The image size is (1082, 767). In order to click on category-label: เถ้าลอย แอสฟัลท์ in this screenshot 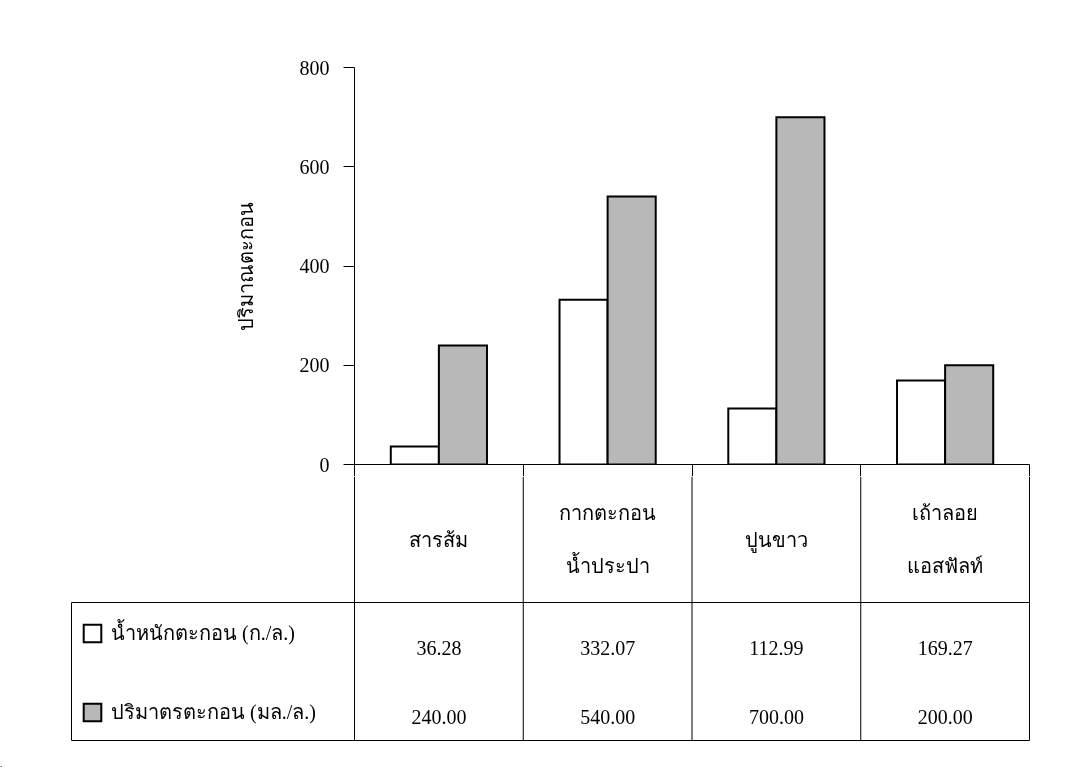, I will do `click(945, 539)`.